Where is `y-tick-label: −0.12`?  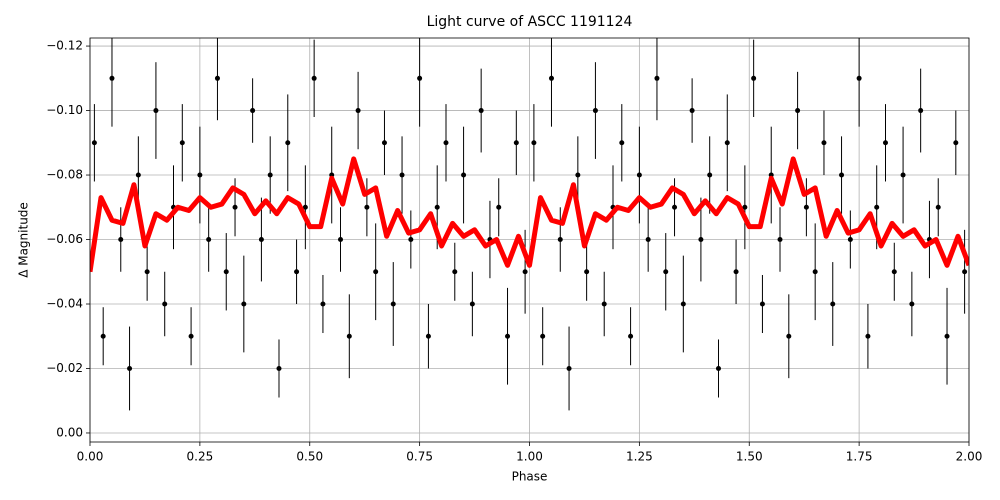 y-tick-label: −0.12 is located at coordinates (64, 46).